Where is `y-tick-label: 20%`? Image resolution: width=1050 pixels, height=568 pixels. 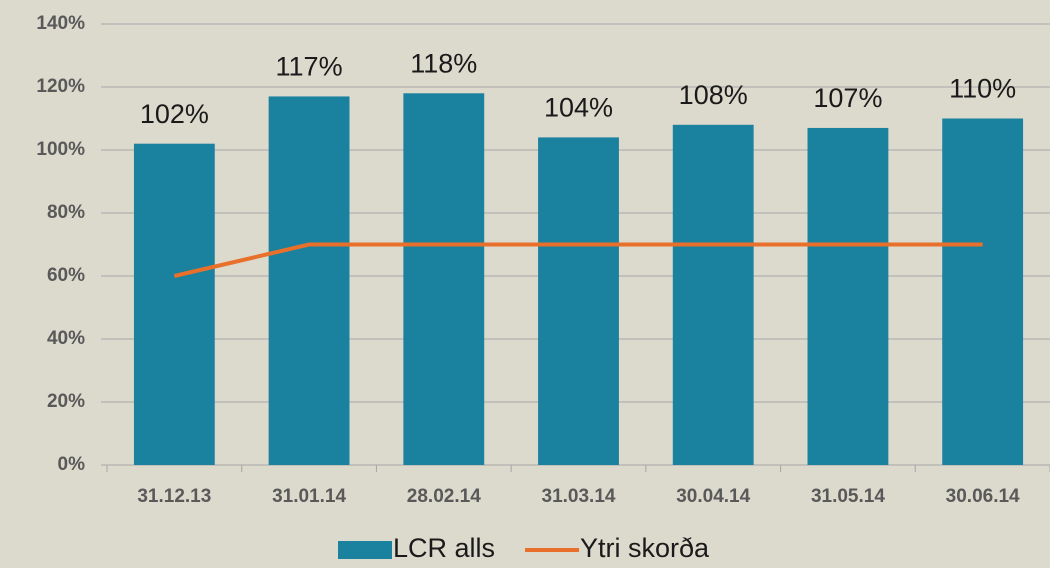 y-tick-label: 20% is located at coordinates (66, 401).